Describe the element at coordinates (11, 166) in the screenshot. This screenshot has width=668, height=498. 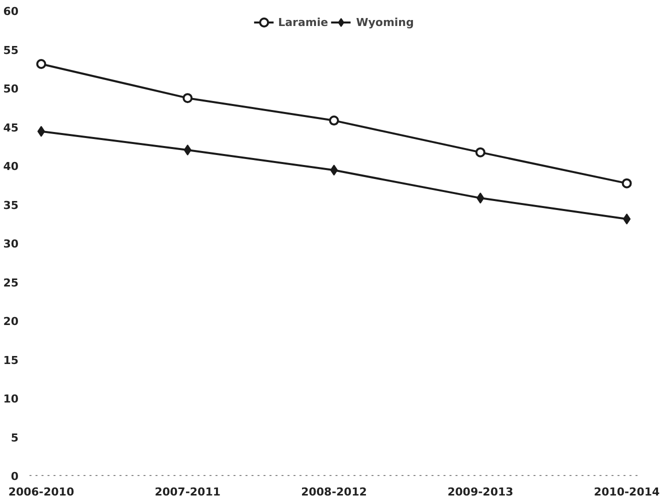
I see `y-tick-label: 40` at that location.